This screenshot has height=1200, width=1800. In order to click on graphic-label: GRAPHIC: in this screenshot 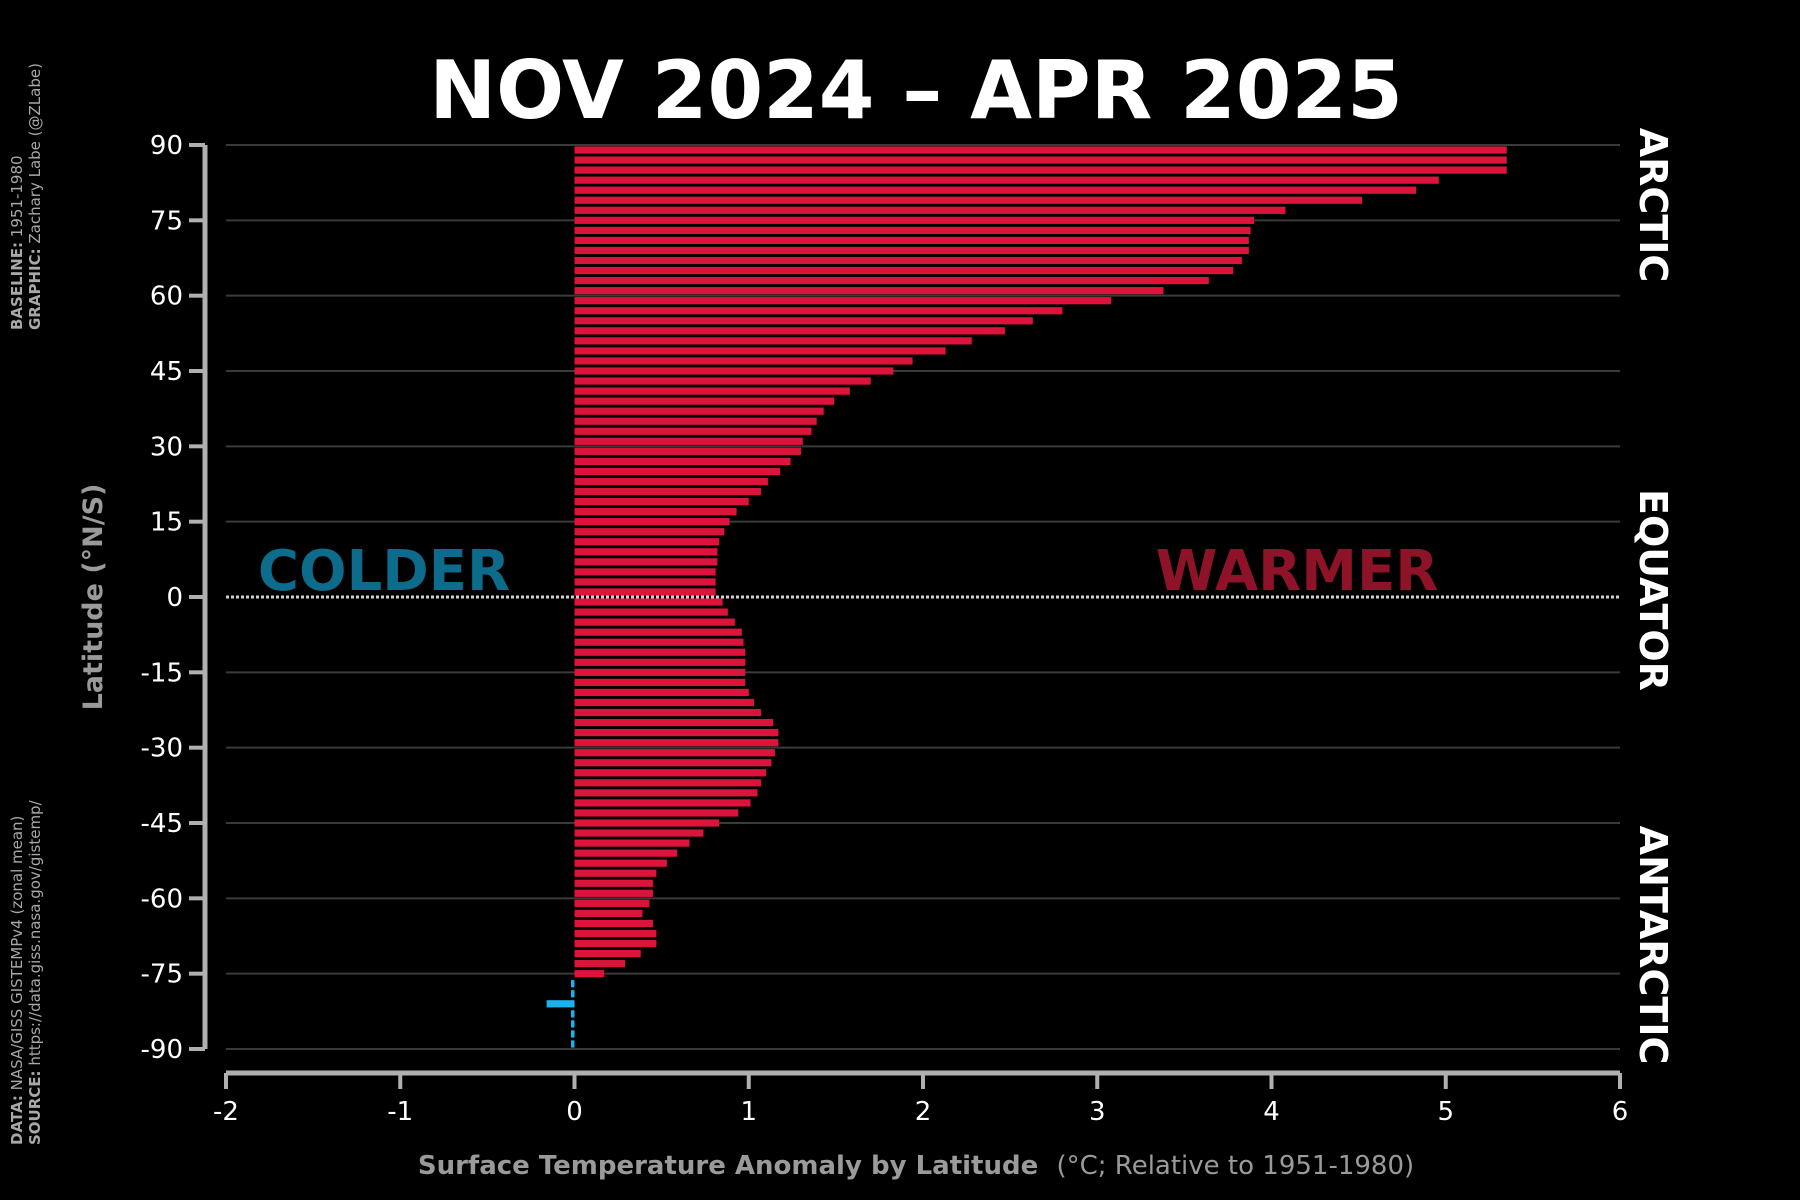, I will do `click(35, 289)`.